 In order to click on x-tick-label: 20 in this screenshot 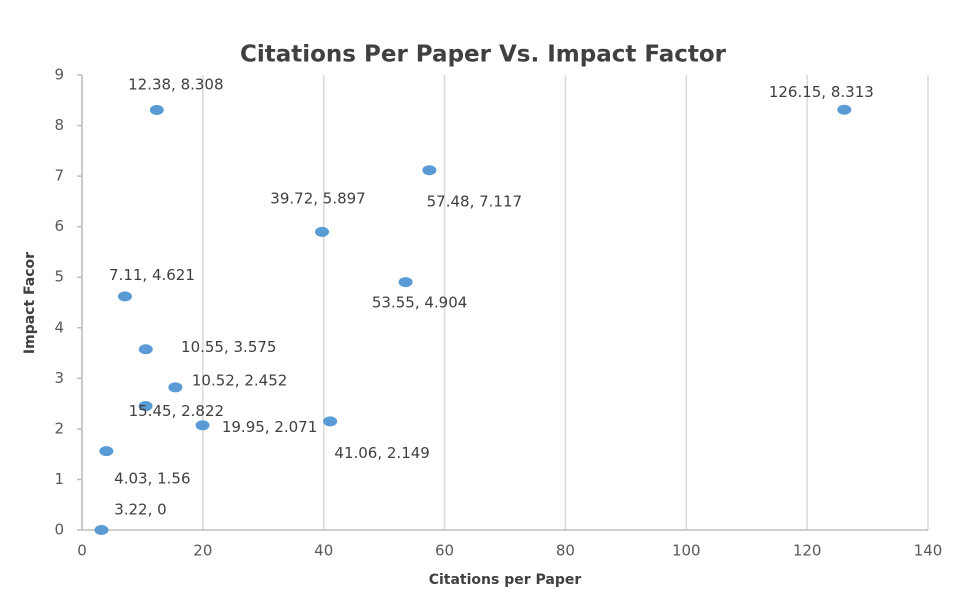, I will do `click(202, 551)`.